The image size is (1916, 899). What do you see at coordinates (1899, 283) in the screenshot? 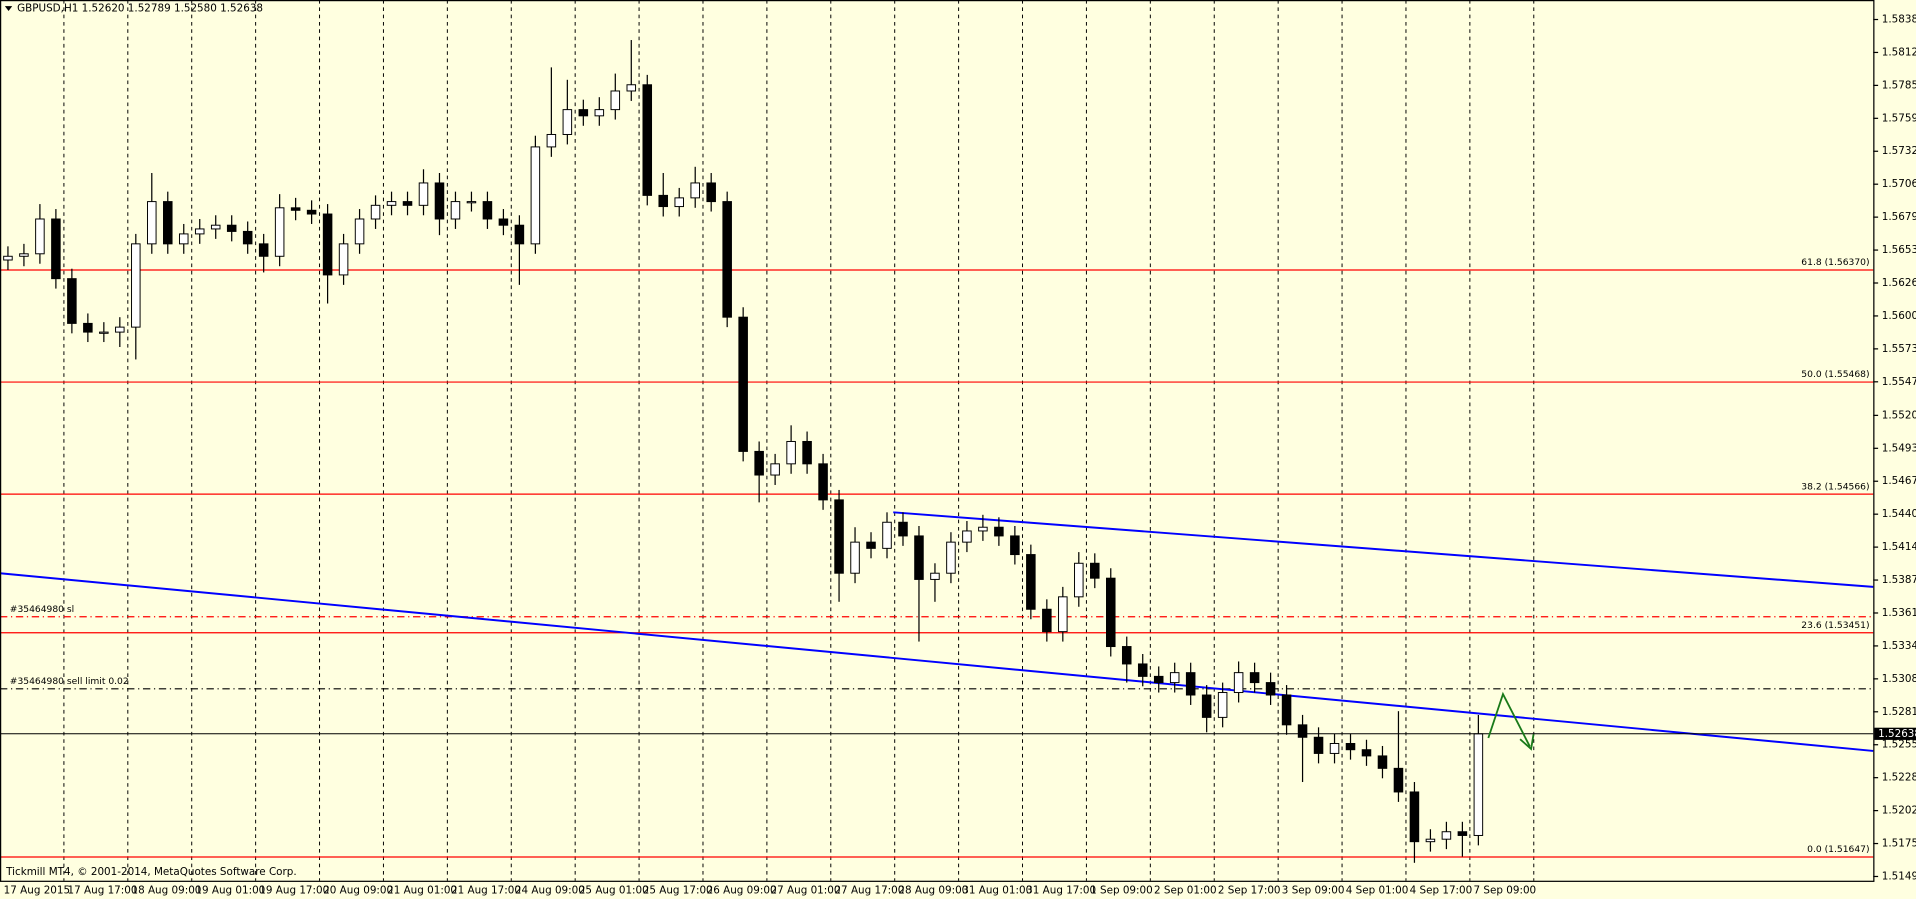
I see `y-tick-label: 1.56265` at bounding box center [1899, 283].